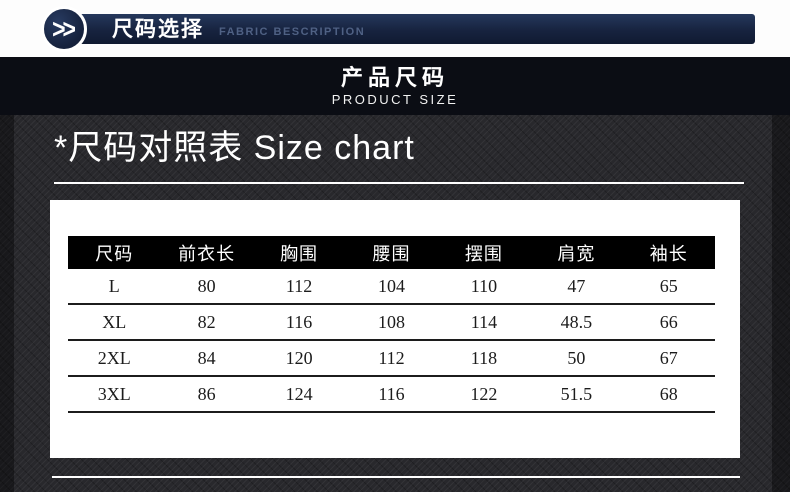 This screenshot has width=790, height=492. What do you see at coordinates (484, 357) in the screenshot?
I see `table-cell: 118` at bounding box center [484, 357].